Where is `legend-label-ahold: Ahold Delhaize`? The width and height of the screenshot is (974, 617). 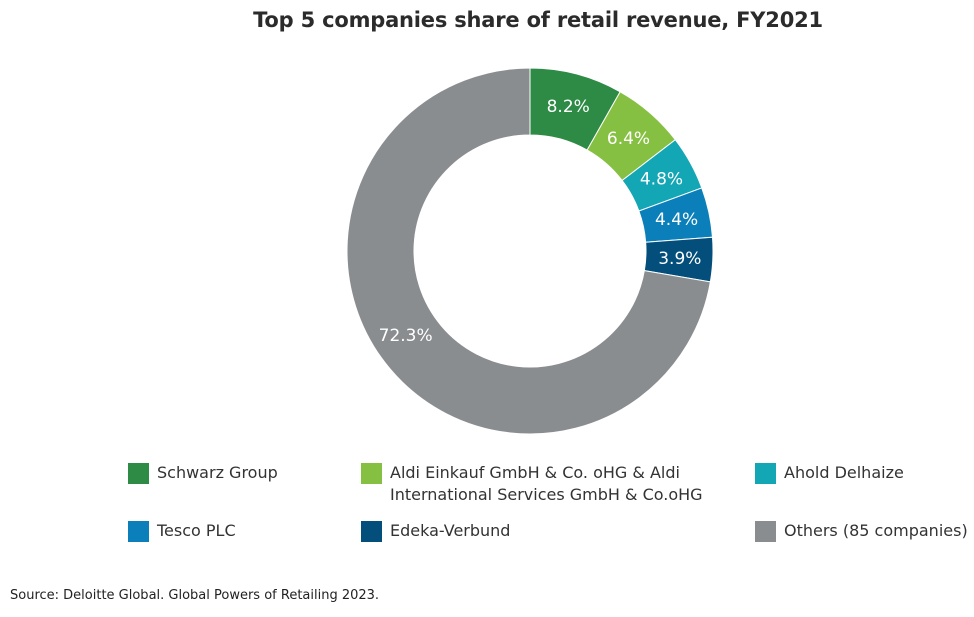
legend-label-ahold: Ahold Delhaize is located at coordinates (844, 472).